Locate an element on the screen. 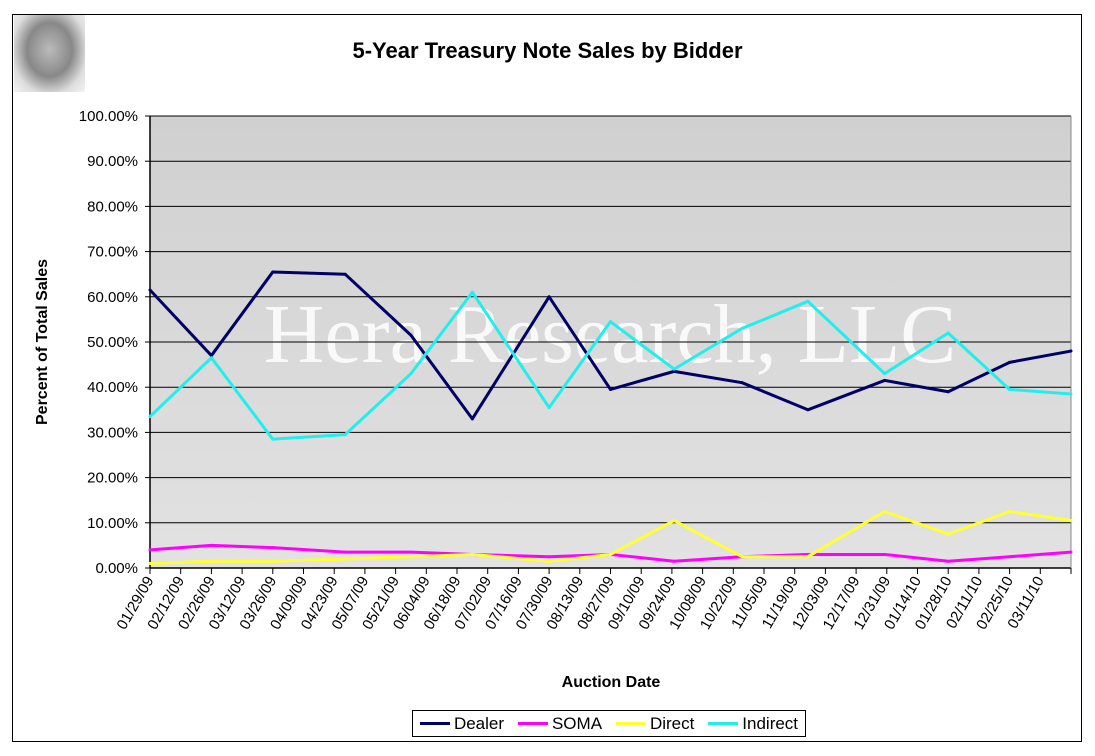 Image resolution: width=1095 pixels, height=756 pixels. legend: Dealer SOMA Direct Indirect is located at coordinates (609, 723).